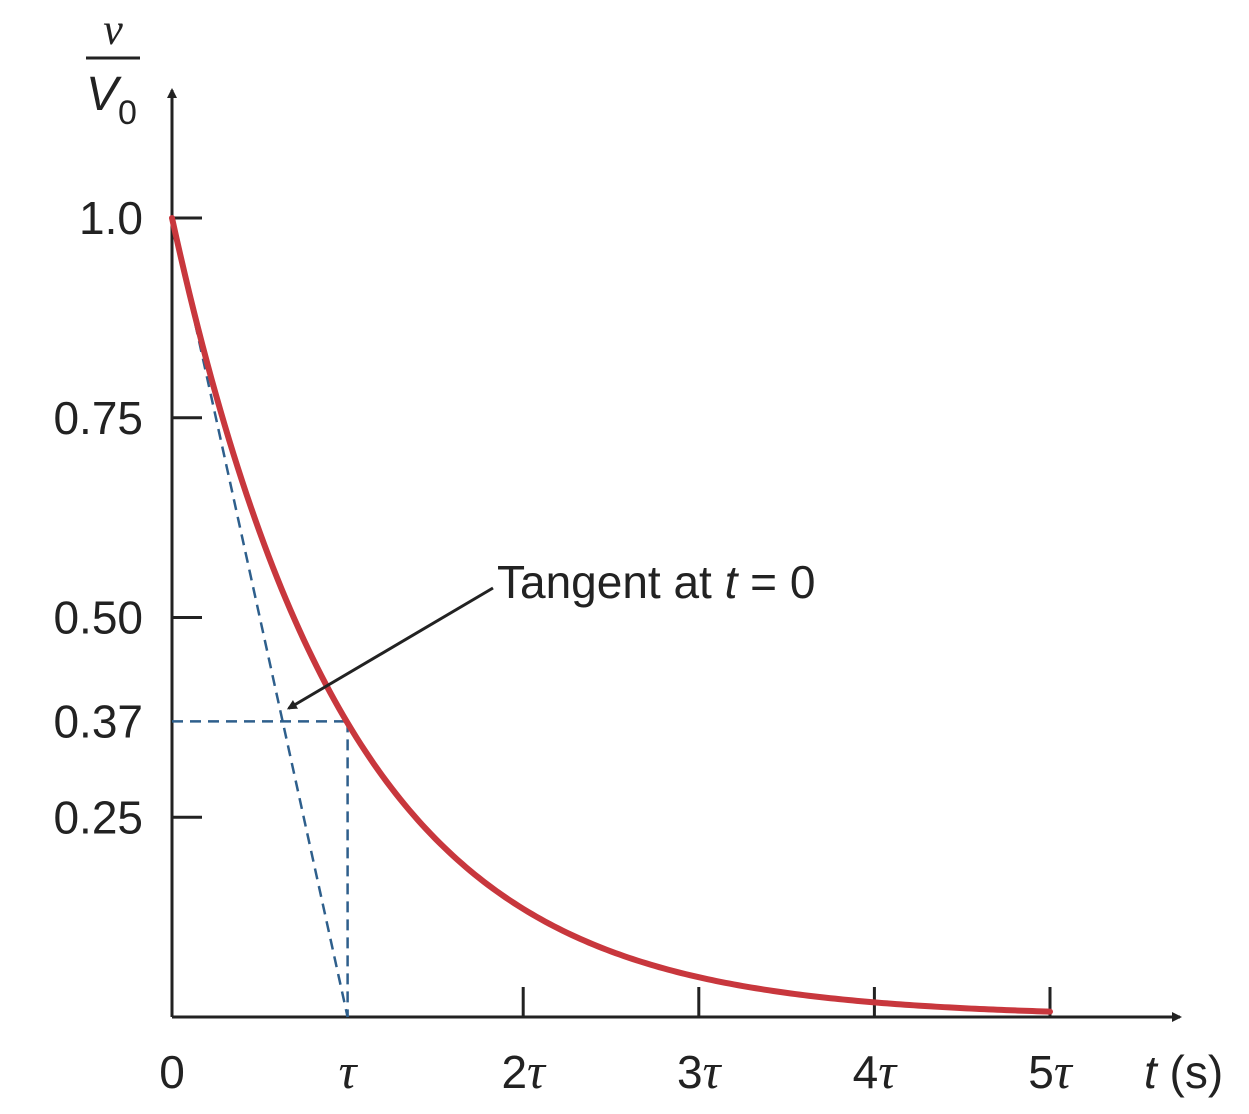 The height and width of the screenshot is (1114, 1249). What do you see at coordinates (104, 94) in the screenshot?
I see `y-label-denominator: V` at bounding box center [104, 94].